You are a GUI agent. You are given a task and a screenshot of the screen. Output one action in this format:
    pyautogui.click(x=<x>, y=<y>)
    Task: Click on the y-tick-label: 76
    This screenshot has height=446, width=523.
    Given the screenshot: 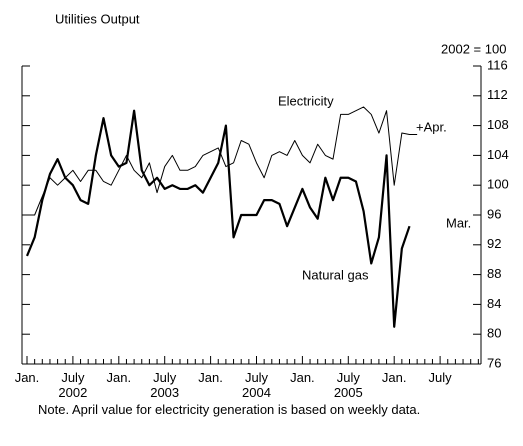 What is the action you would take?
    pyautogui.click(x=494, y=362)
    